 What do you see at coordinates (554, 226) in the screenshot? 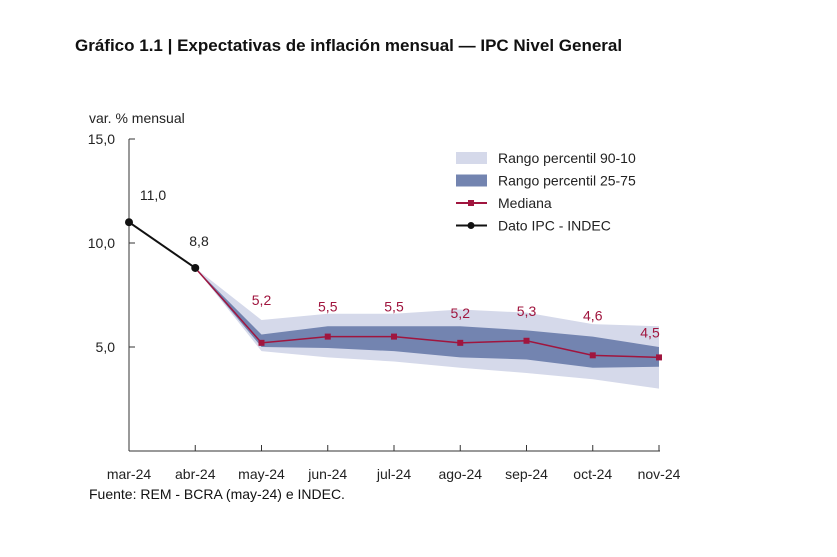
I see `legend-ipc-label: Dato IPC - INDEC` at bounding box center [554, 226].